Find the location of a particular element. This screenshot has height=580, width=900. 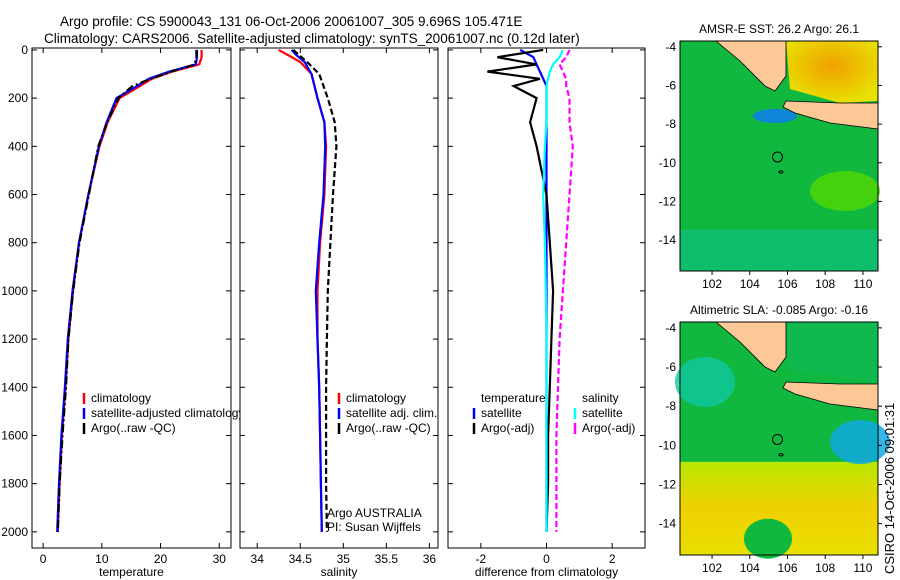

y-tick-label: 1000 is located at coordinates (14, 291).